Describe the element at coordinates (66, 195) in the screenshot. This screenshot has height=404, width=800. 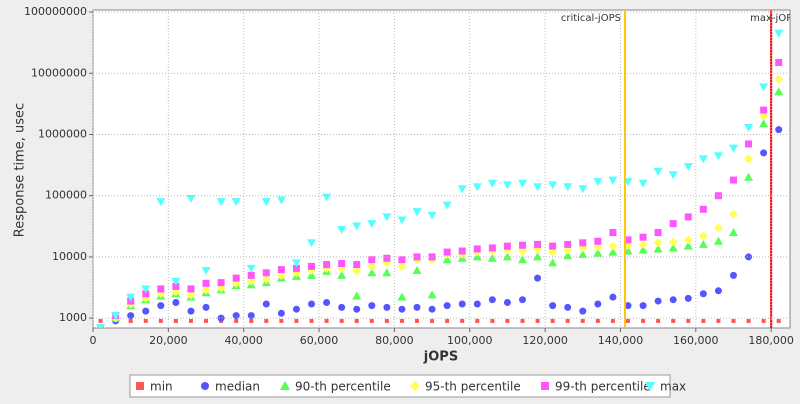
I see `y-tick-label: 100000` at that location.